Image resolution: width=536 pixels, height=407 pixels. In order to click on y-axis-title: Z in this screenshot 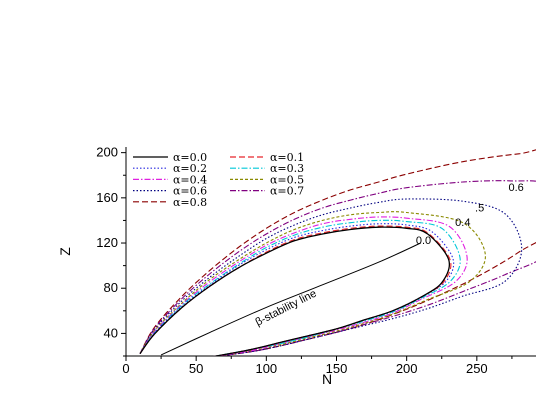, I will do `click(65, 251)`.